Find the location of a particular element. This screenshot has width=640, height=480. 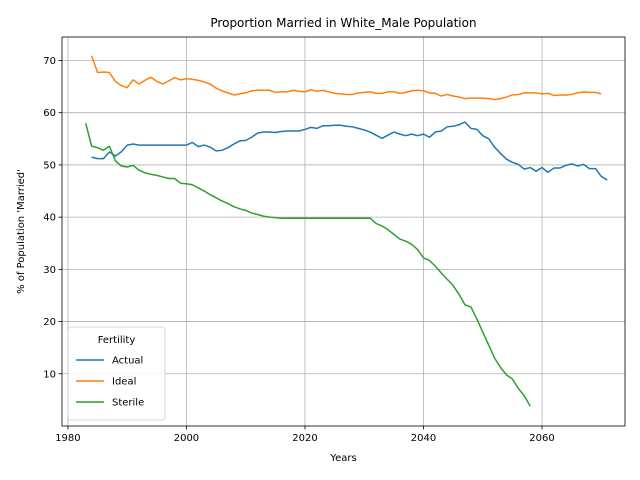

y-tick-label: 50 is located at coordinates (49, 165).